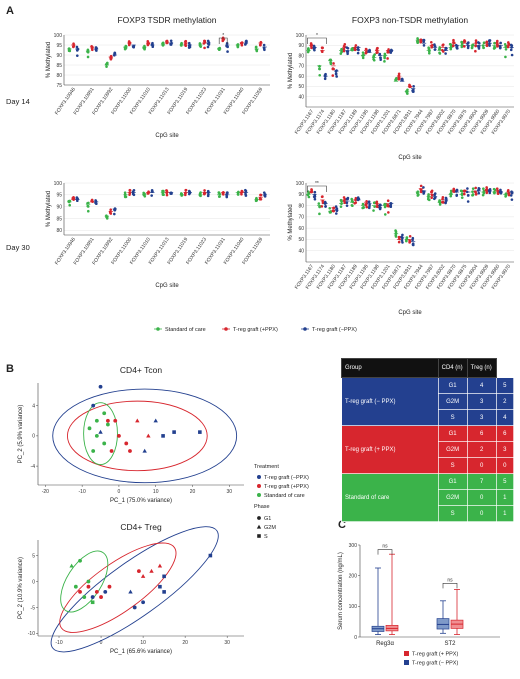  Describe the element at coordinates (141, 501) in the screenshot. I see `x-axis-label: PC_1 (75.0% variance)` at that location.